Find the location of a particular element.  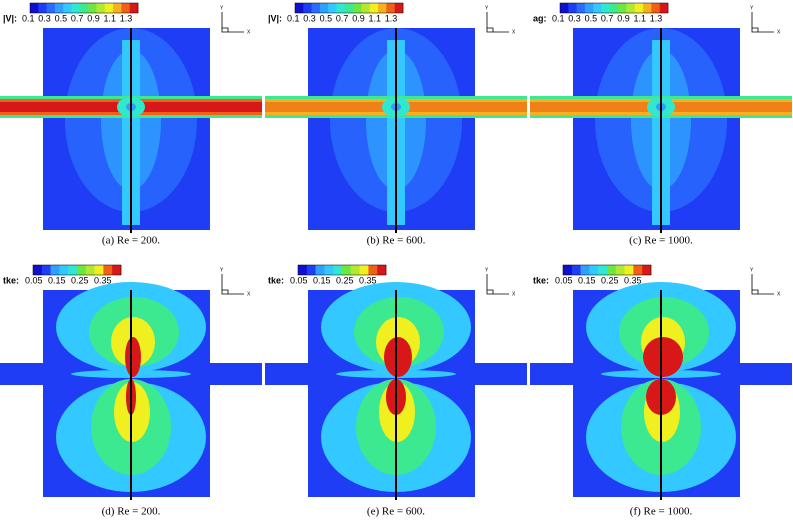

legend-tick-label: 0.25 is located at coordinates (610, 280).